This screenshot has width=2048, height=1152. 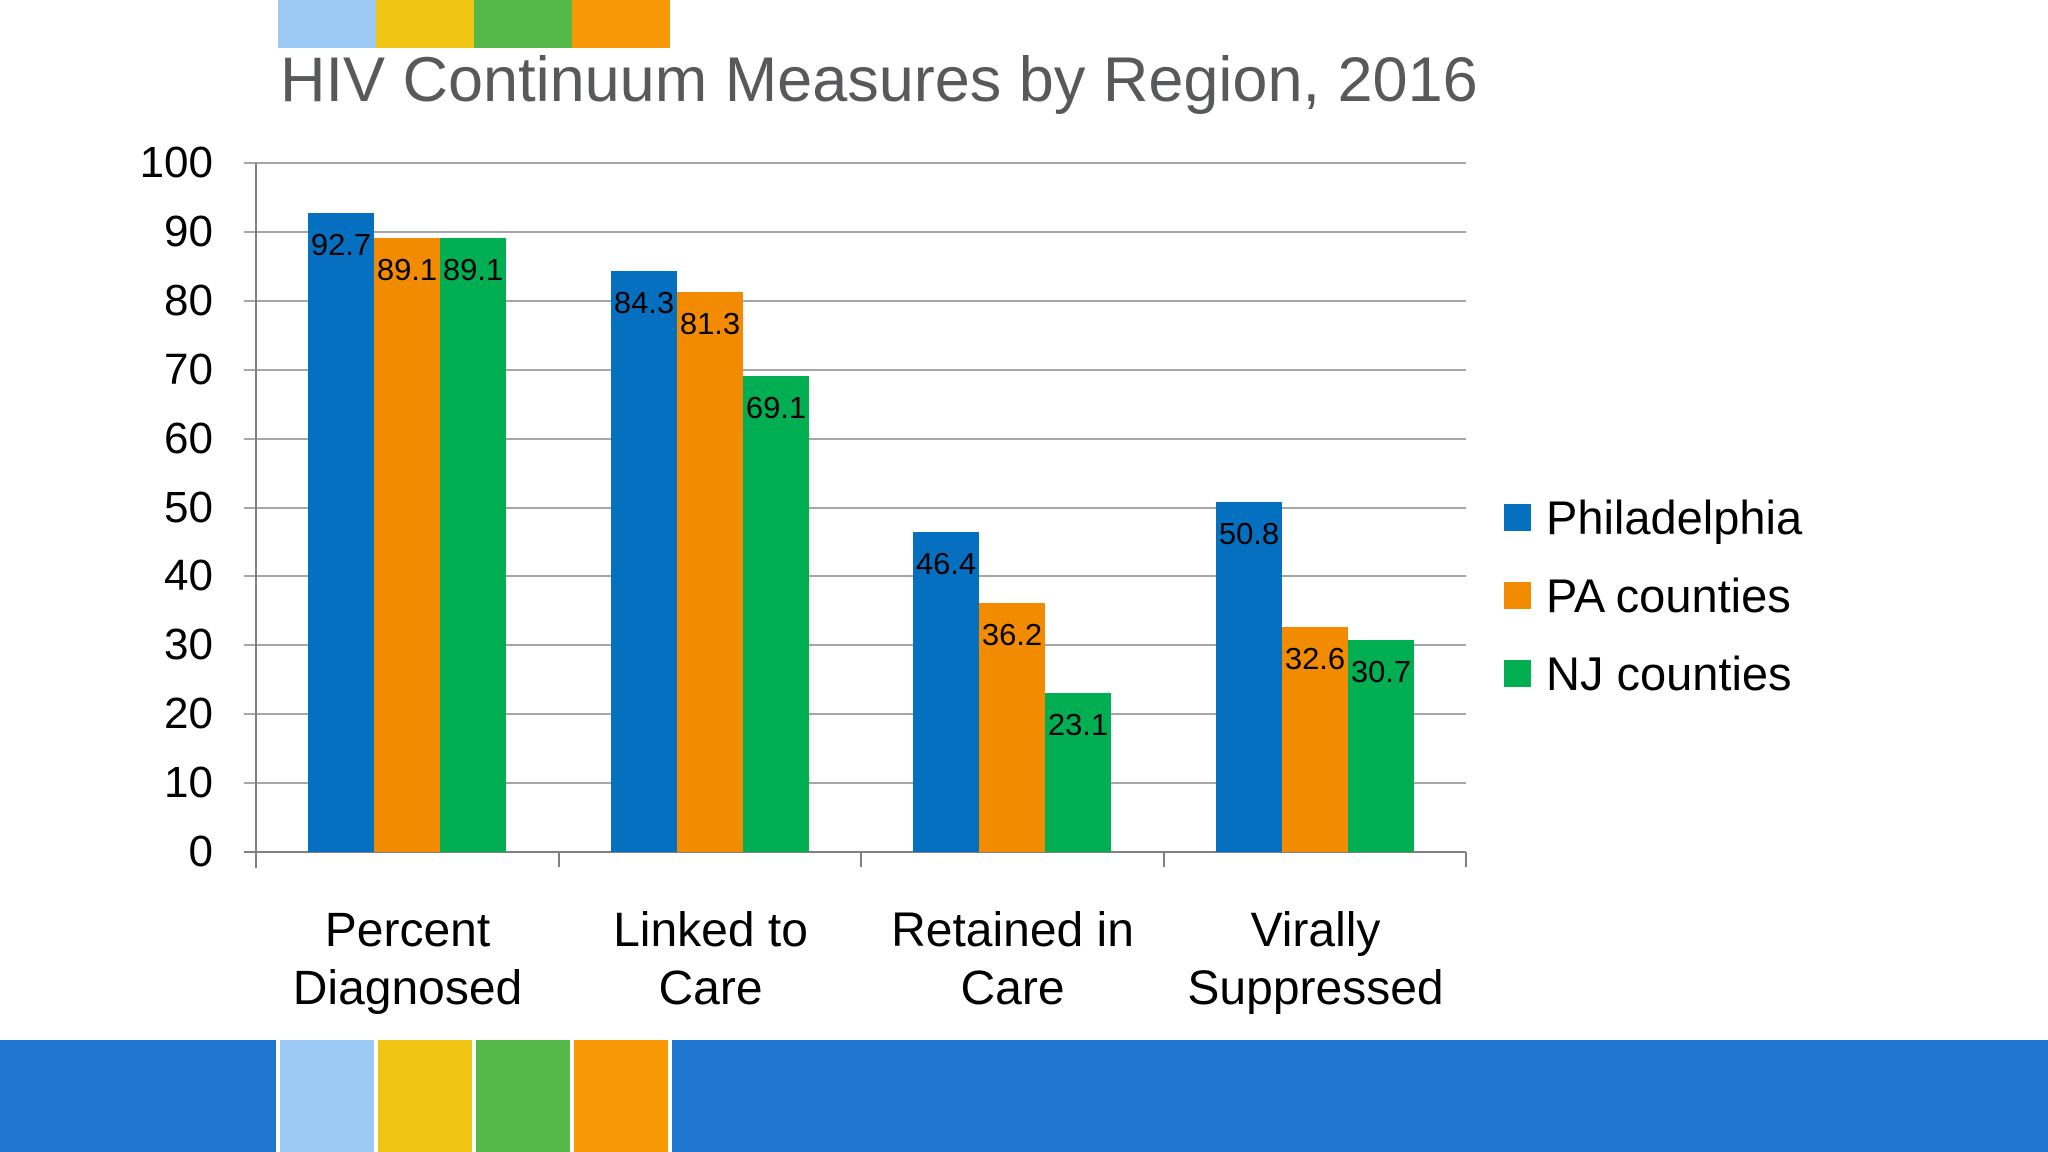 I want to click on y-axis-tick-label: 60, so click(x=188, y=438).